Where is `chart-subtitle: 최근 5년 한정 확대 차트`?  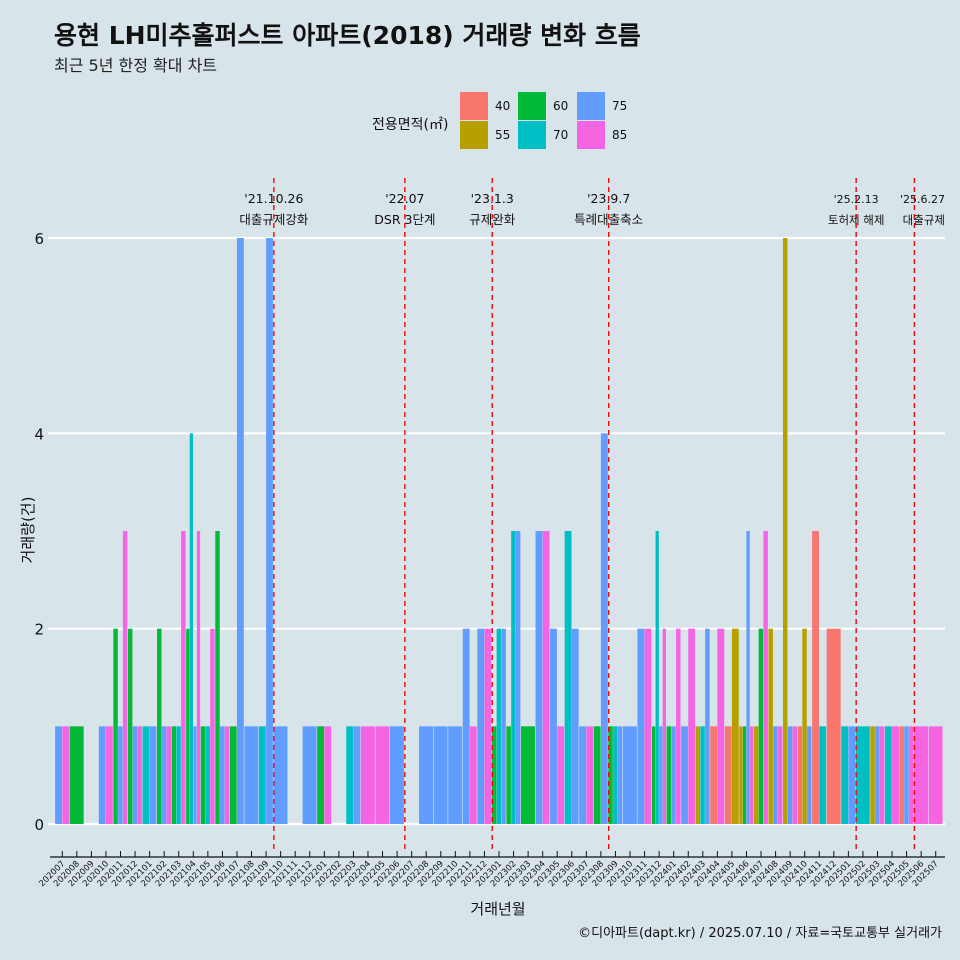
chart-subtitle: 최근 5년 한정 확대 차트 is located at coordinates (136, 65).